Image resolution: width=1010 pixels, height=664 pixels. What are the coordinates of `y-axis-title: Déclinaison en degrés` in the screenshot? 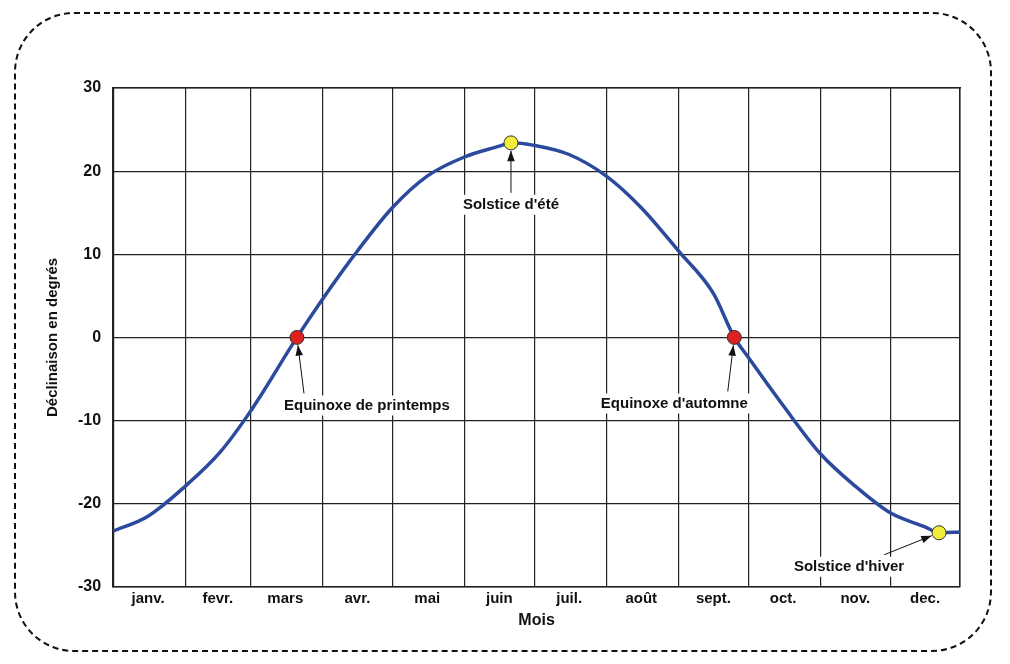 It's located at (52, 337).